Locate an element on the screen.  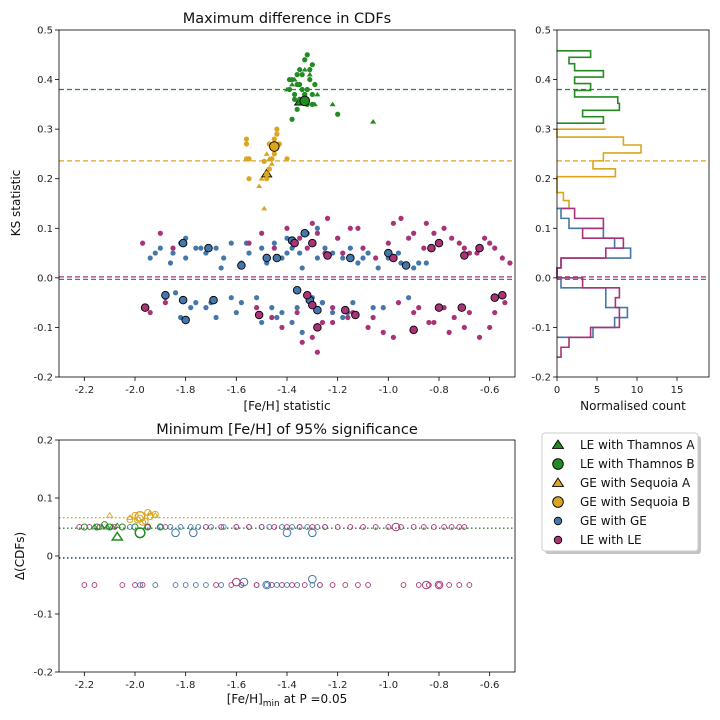
histogram-xlabel: Normalised count is located at coordinates (633, 406).